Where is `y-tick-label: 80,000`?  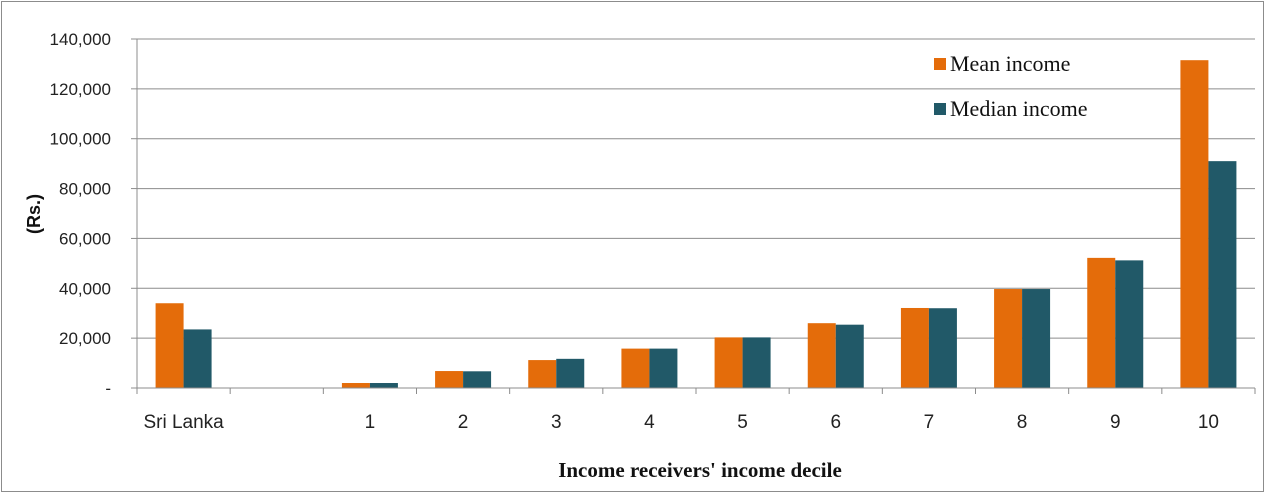 y-tick-label: 80,000 is located at coordinates (85, 189).